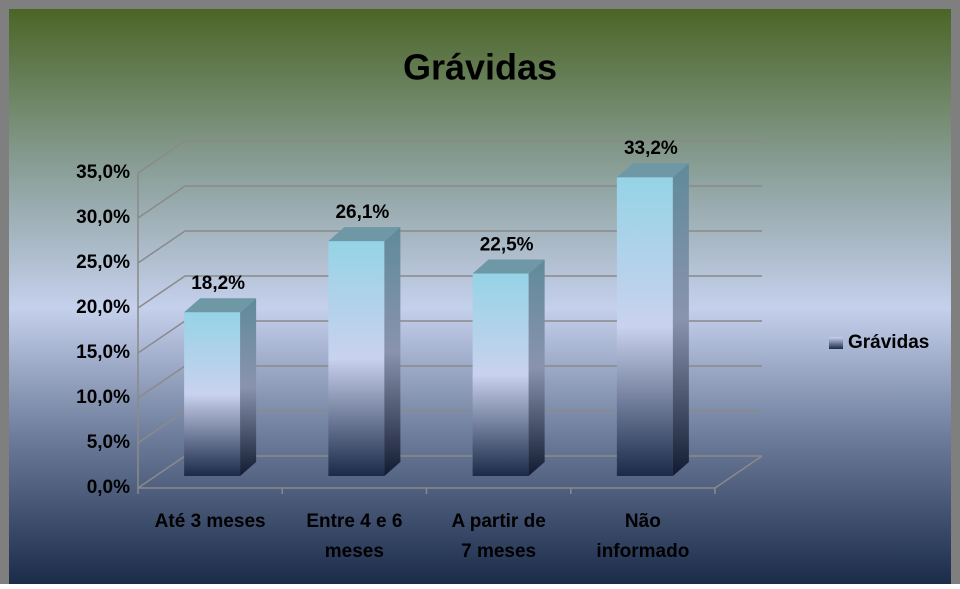  I want to click on legend-label: Grávidas, so click(888, 342).